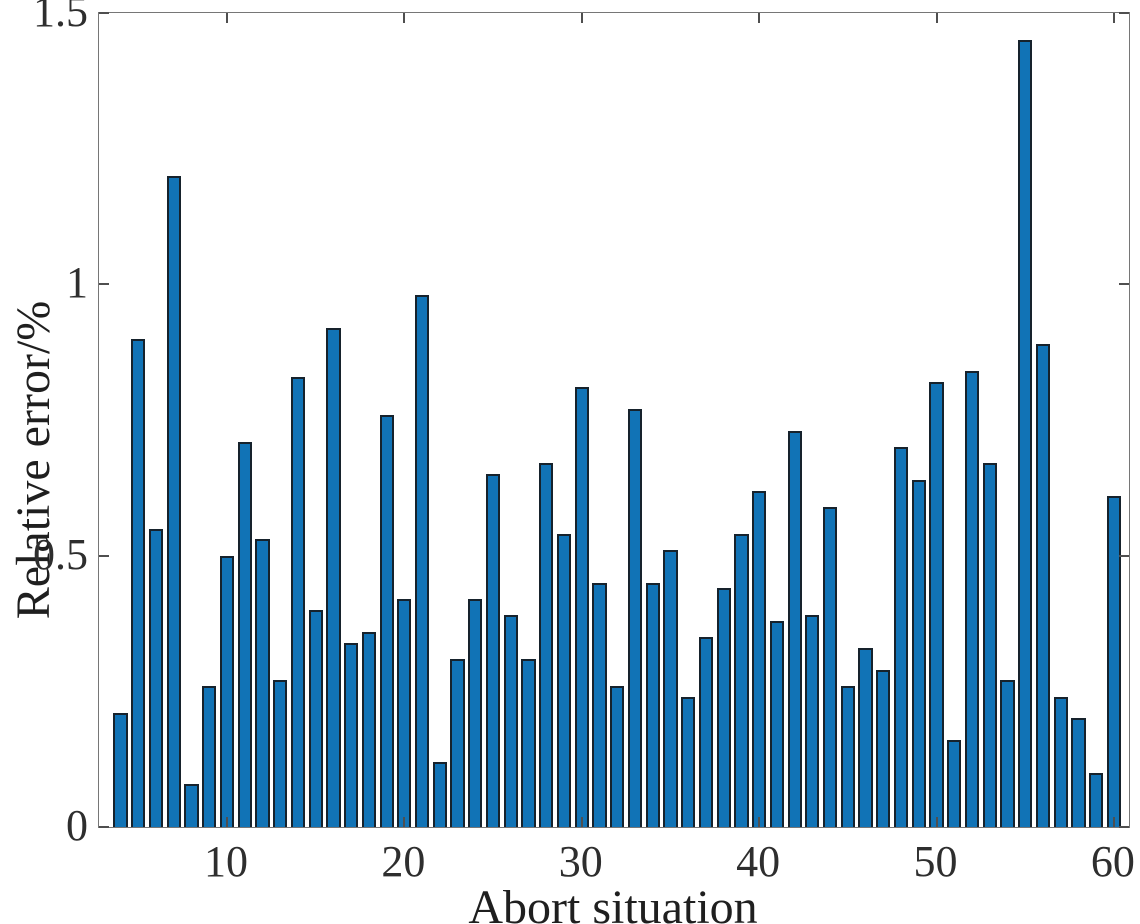  I want to click on y-axis-tick-label: 0.5, so click(60, 554).